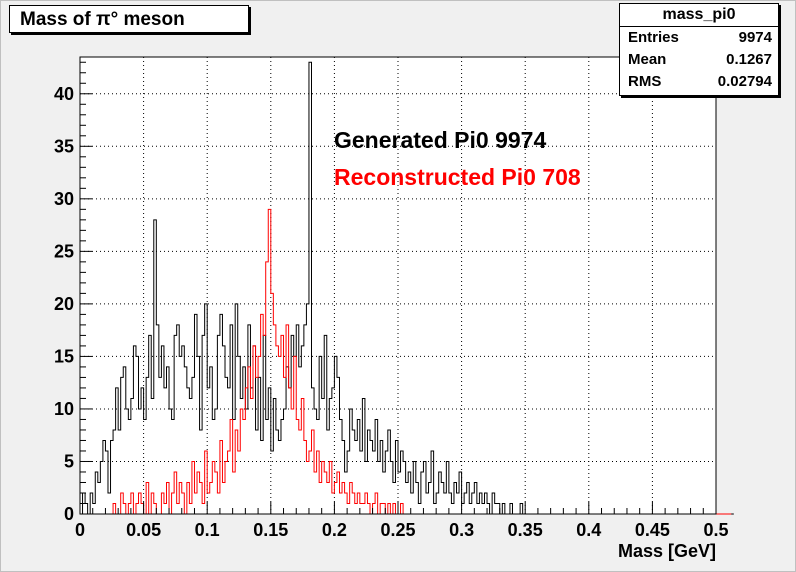 The image size is (796, 572). What do you see at coordinates (699, 60) in the screenshot?
I see `stats-row-mean: Mean 0.1267` at bounding box center [699, 60].